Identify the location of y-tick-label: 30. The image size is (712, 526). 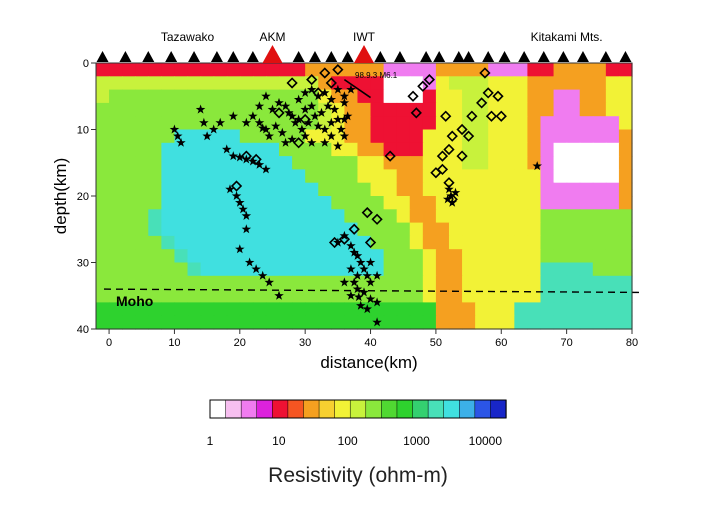
(83, 264).